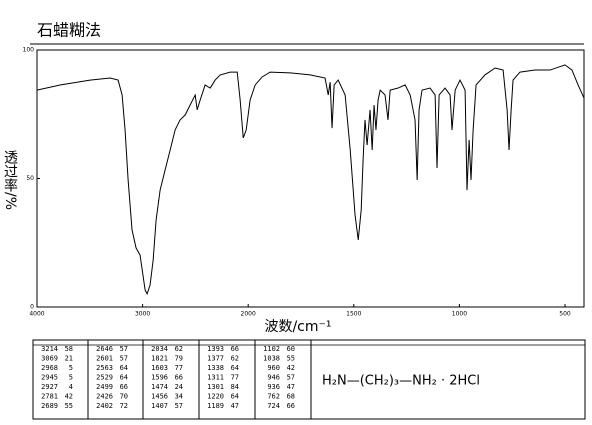 The height and width of the screenshot is (425, 592). I want to click on peak-transmittance: 24, so click(179, 387).